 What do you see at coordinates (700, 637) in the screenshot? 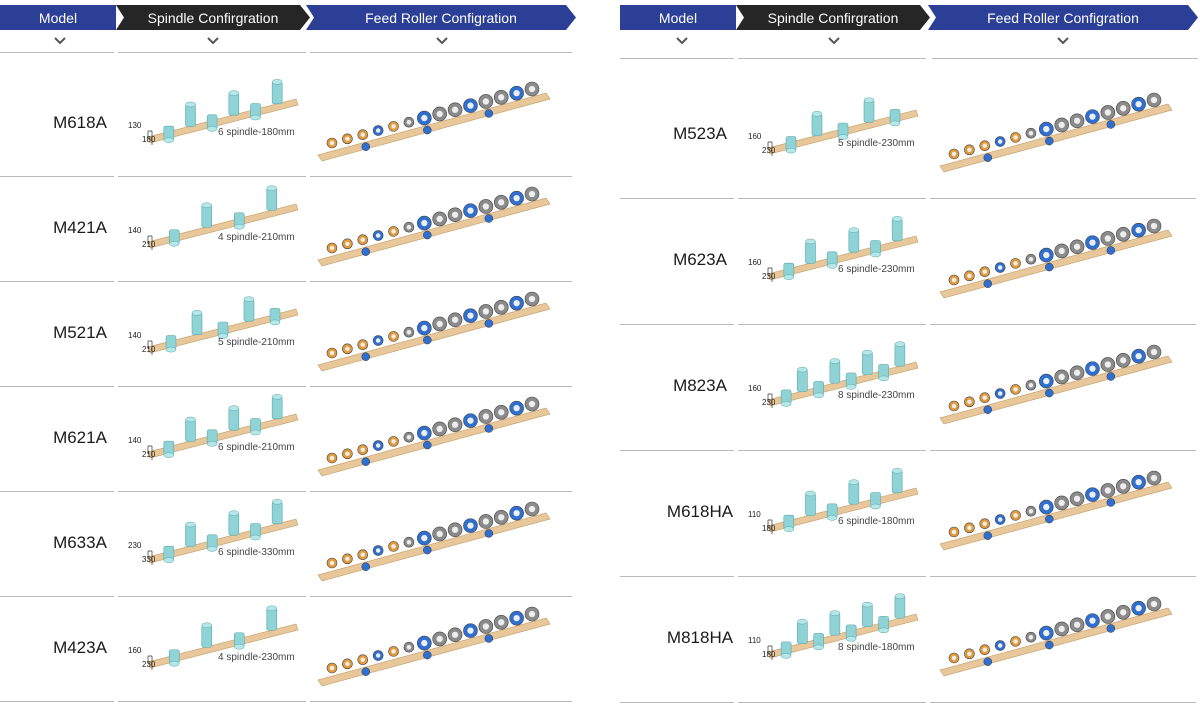
I see `model-name: M818HA` at bounding box center [700, 637].